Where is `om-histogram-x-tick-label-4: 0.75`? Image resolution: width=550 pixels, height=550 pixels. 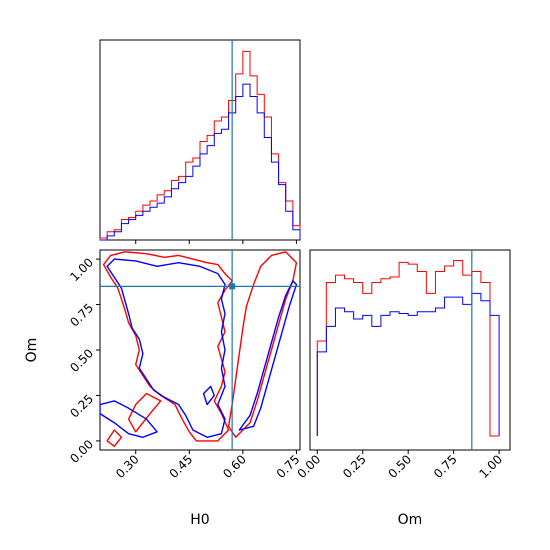 om-histogram-x-tick-label-4: 0.75 is located at coordinates (445, 466).